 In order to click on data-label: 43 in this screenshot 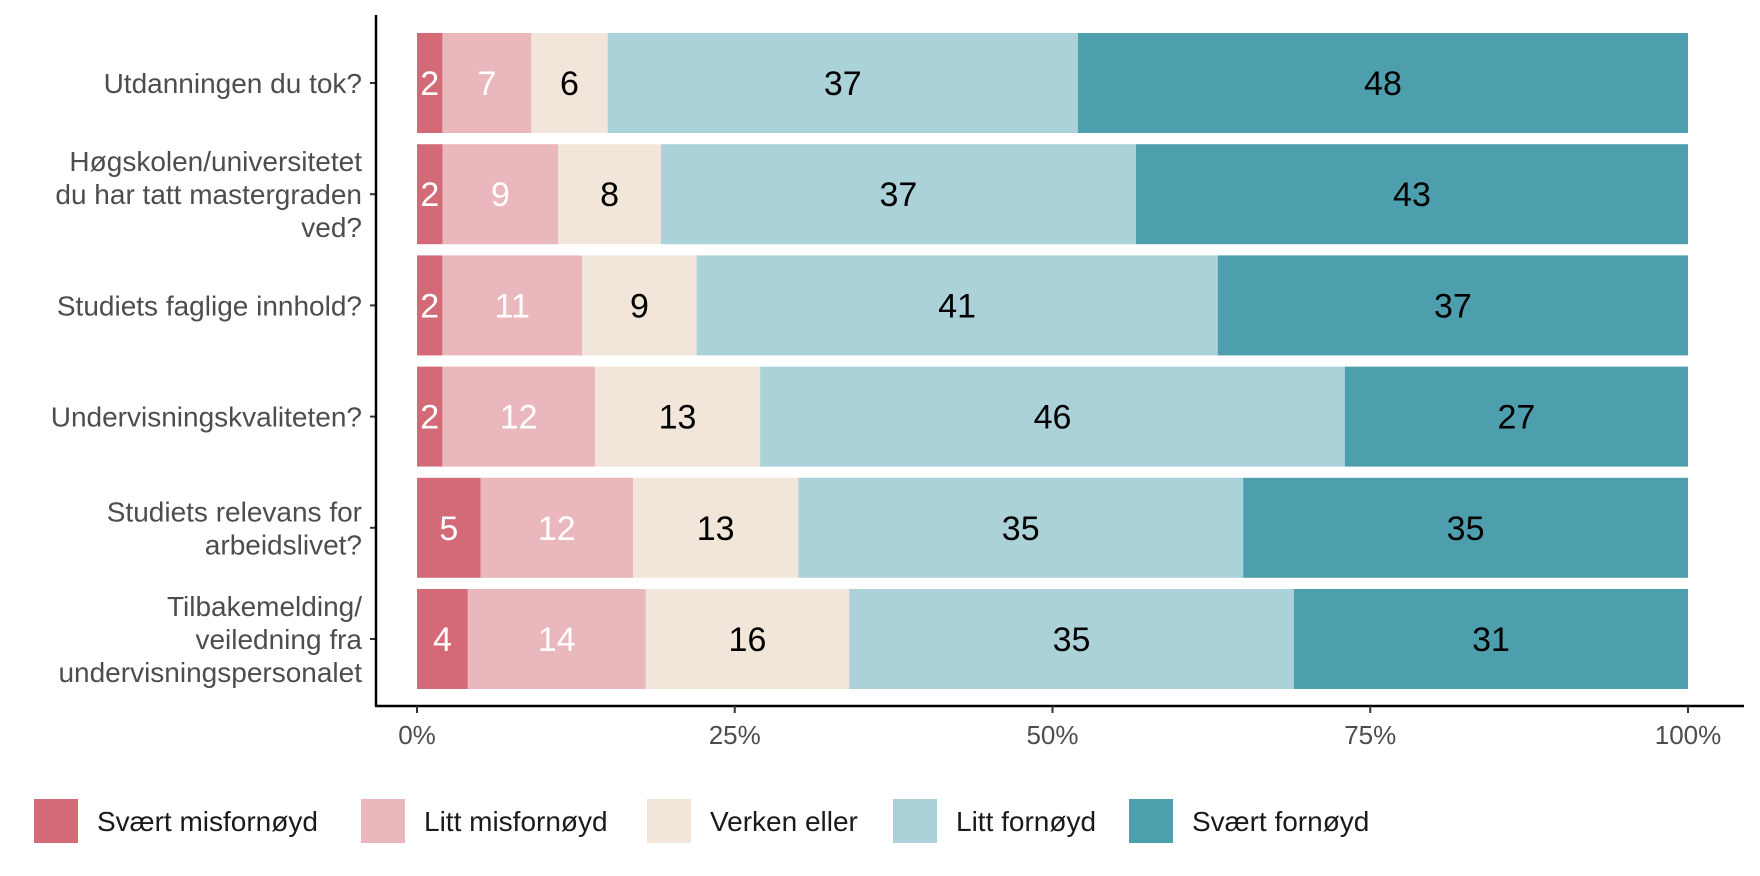, I will do `click(1412, 195)`.